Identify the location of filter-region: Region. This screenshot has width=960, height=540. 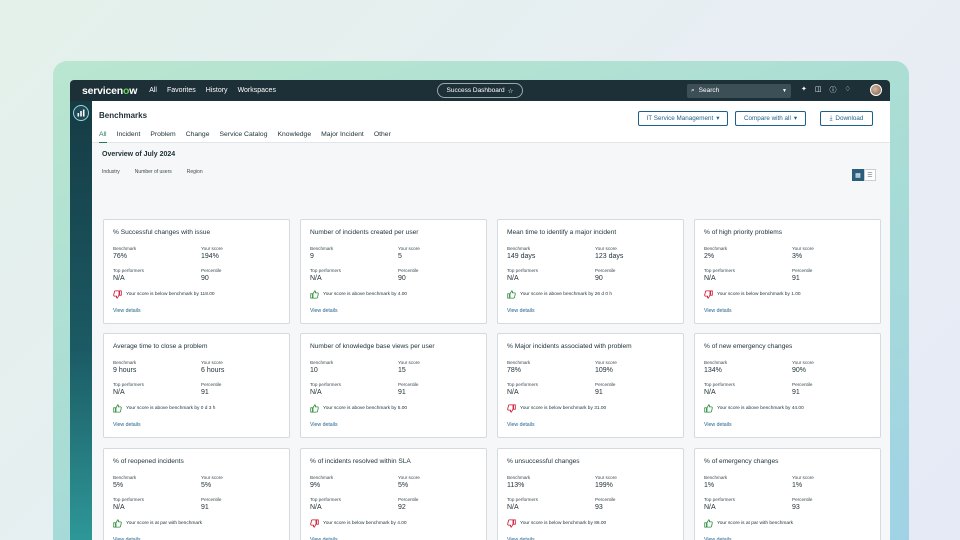
(194, 172).